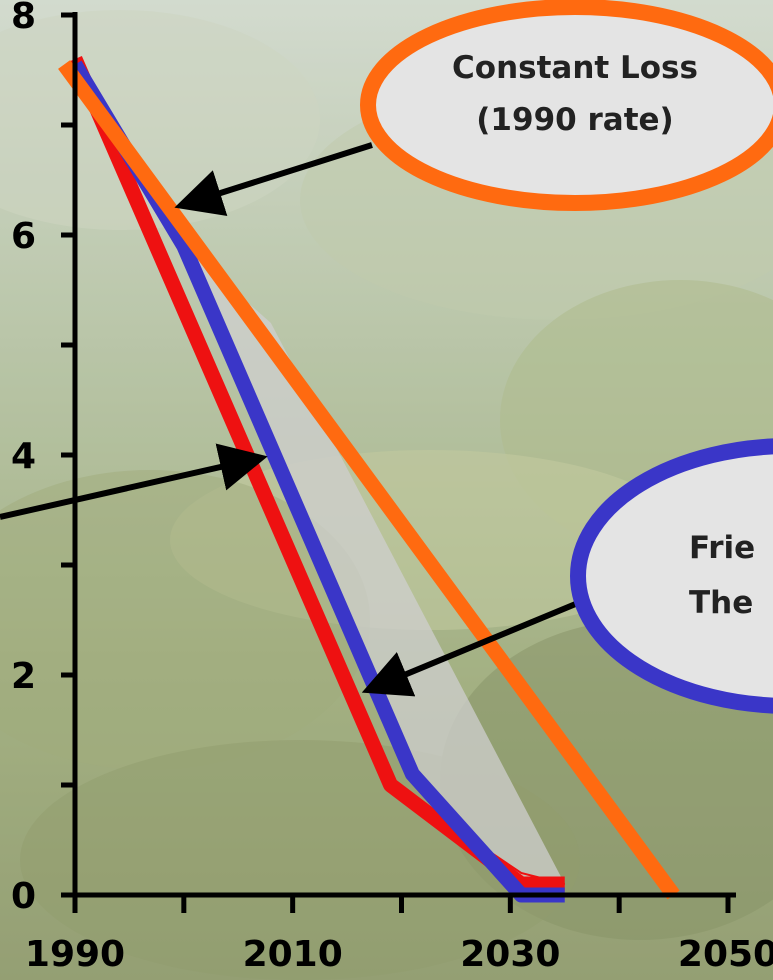 The height and width of the screenshot is (980, 773). What do you see at coordinates (721, 603) in the screenshot?
I see `friction-label-line-2: The` at bounding box center [721, 603].